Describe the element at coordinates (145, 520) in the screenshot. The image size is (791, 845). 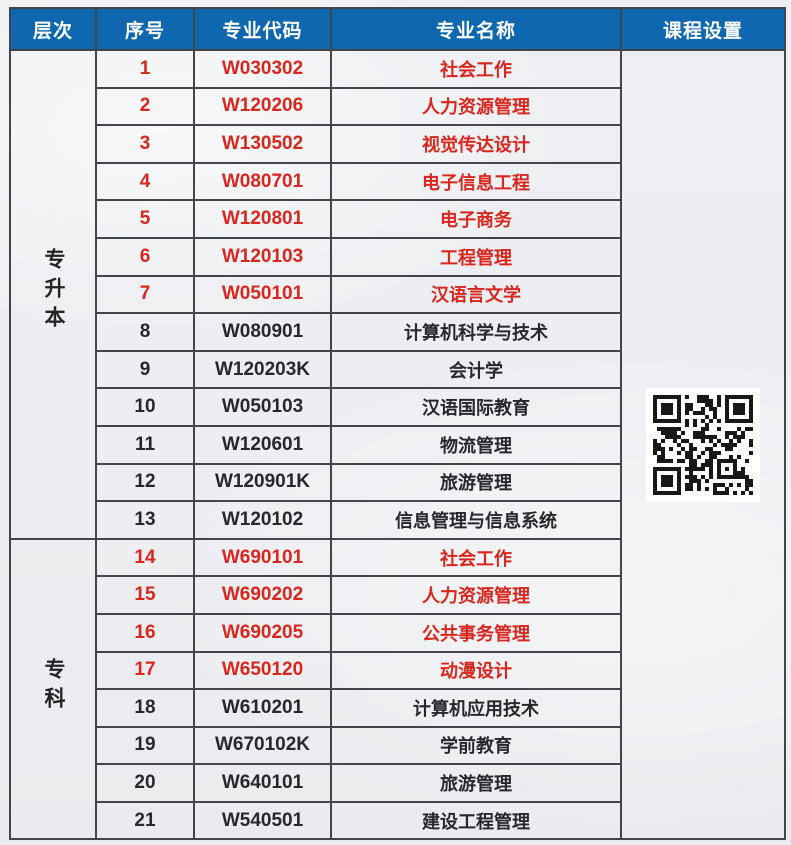
I see `major-number: 13` at that location.